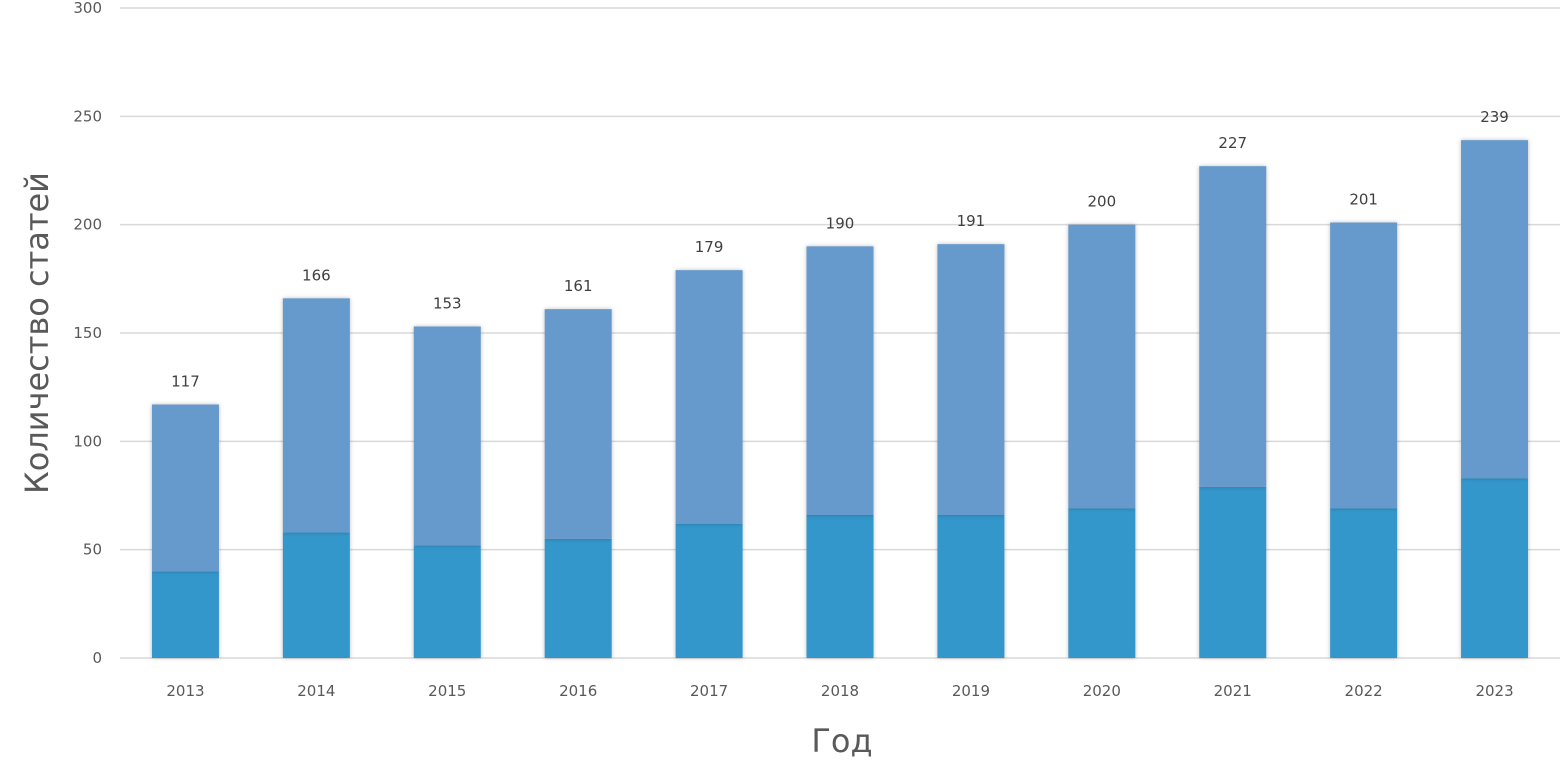 Image resolution: width=1567 pixels, height=772 pixels. Describe the element at coordinates (841, 741) in the screenshot. I see `x-axis-title: Год` at that location.